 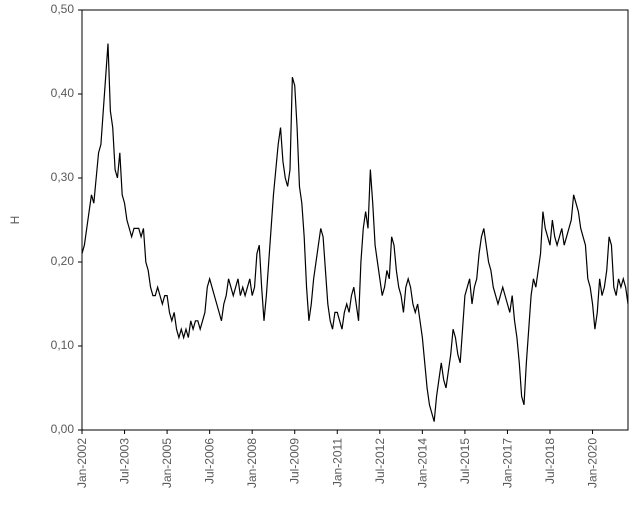 What do you see at coordinates (550, 461) in the screenshot?
I see `x-tick-label: Jul-2018` at bounding box center [550, 461].